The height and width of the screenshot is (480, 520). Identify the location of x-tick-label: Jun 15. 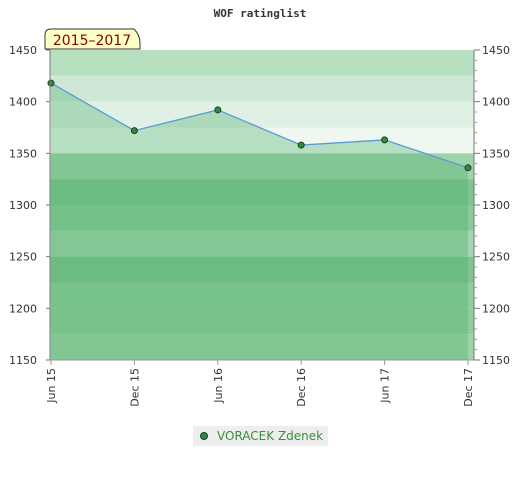
(51, 386).